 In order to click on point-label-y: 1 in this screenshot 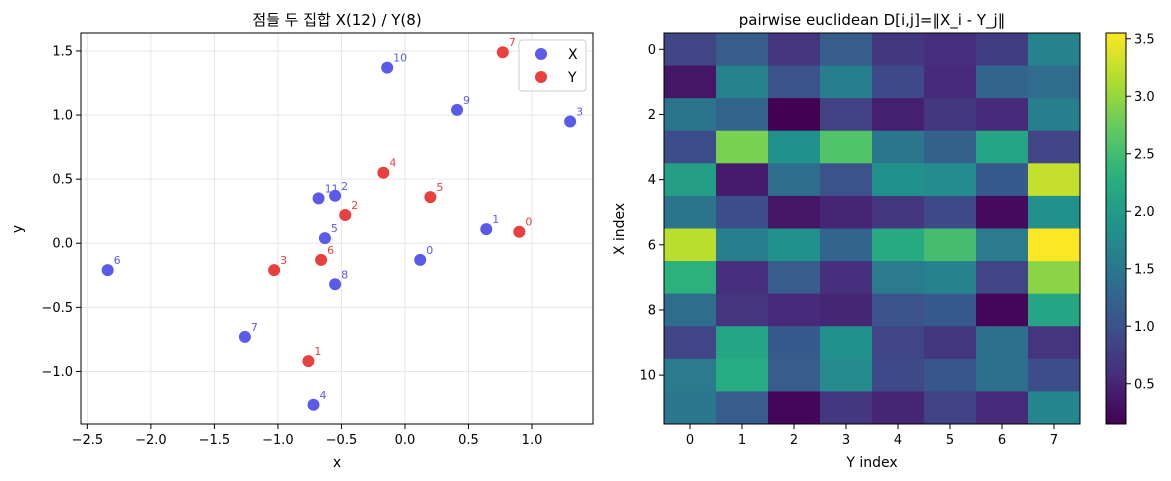, I will do `click(317, 351)`.